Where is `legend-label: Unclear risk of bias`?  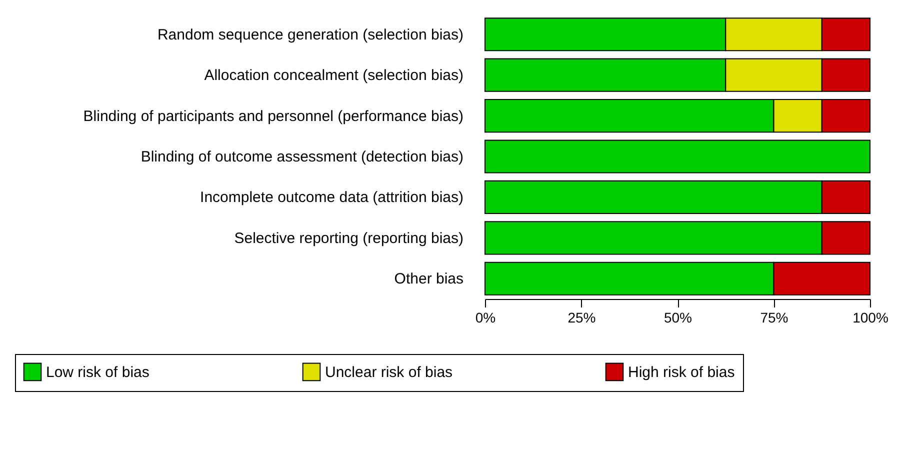 legend-label: Unclear risk of bias is located at coordinates (389, 372).